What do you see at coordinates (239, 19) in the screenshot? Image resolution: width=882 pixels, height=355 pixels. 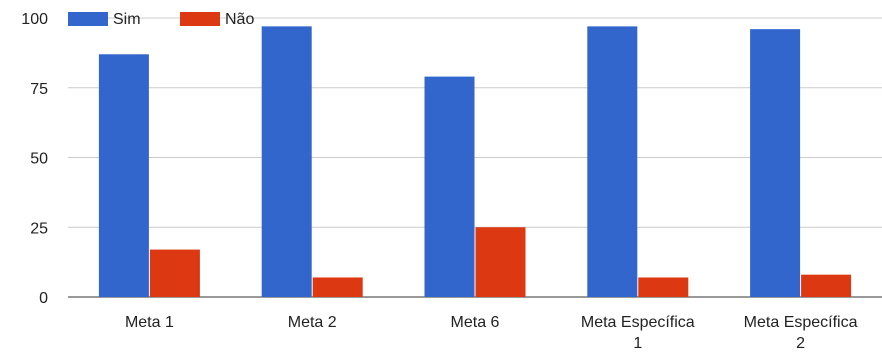 I see `legend-label: Não` at bounding box center [239, 19].